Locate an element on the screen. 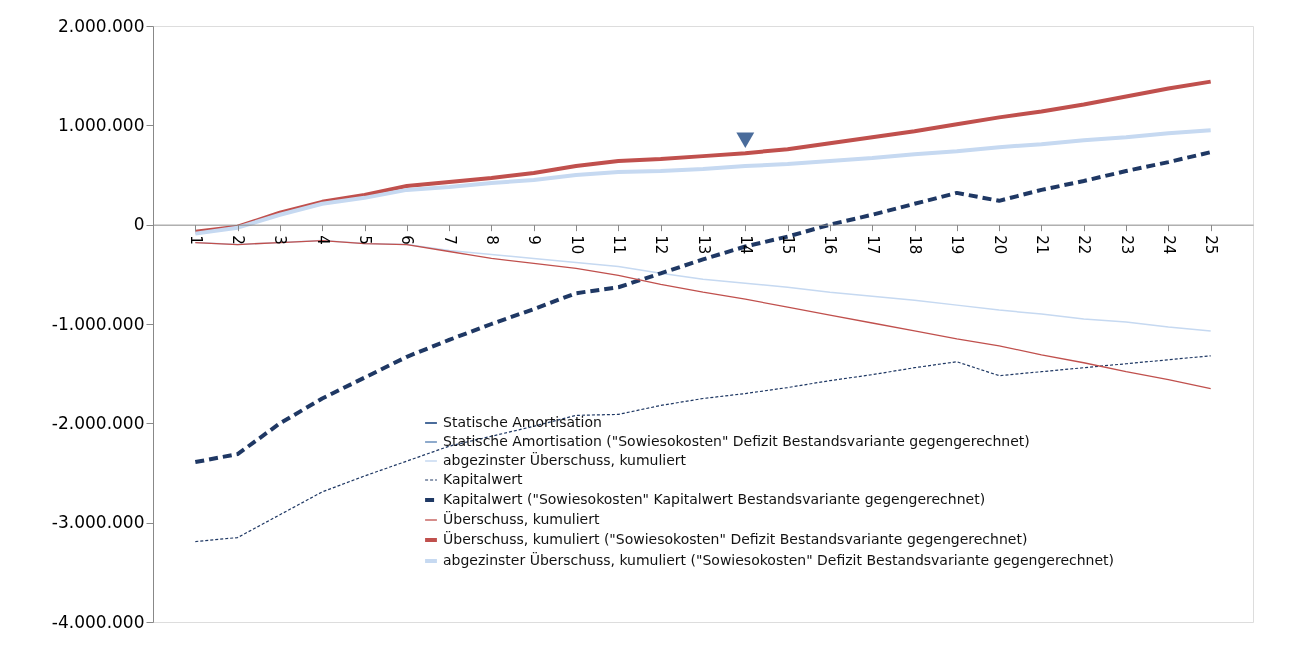  x-tick-label: 10 is located at coordinates (576, 245).